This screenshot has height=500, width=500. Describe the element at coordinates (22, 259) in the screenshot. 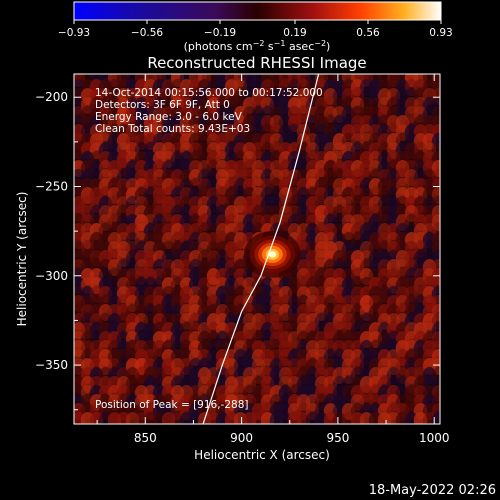

I see `y-axis-label: Heliocentric Y (arcsec)` at that location.